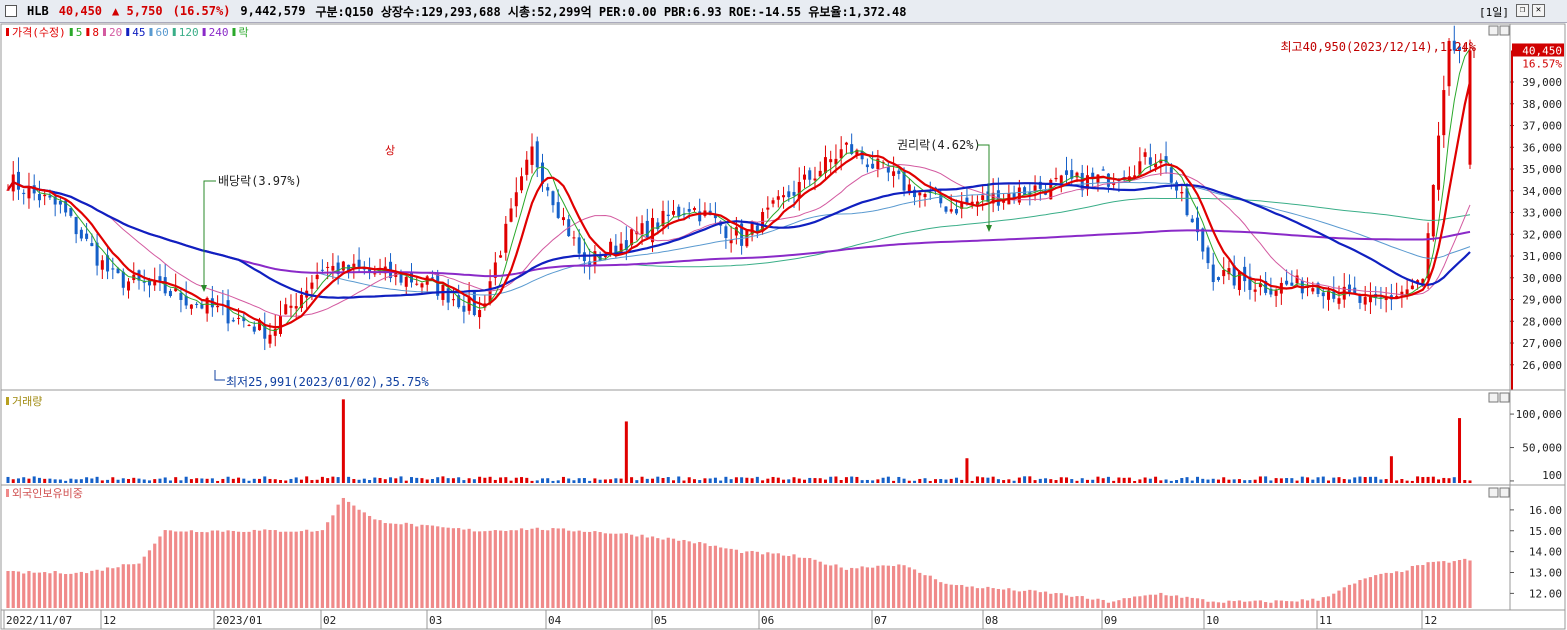 This screenshot has width=1567, height=630. Describe the element at coordinates (1493, 30) in the screenshot. I see `price-panel-restore-icon` at that location.